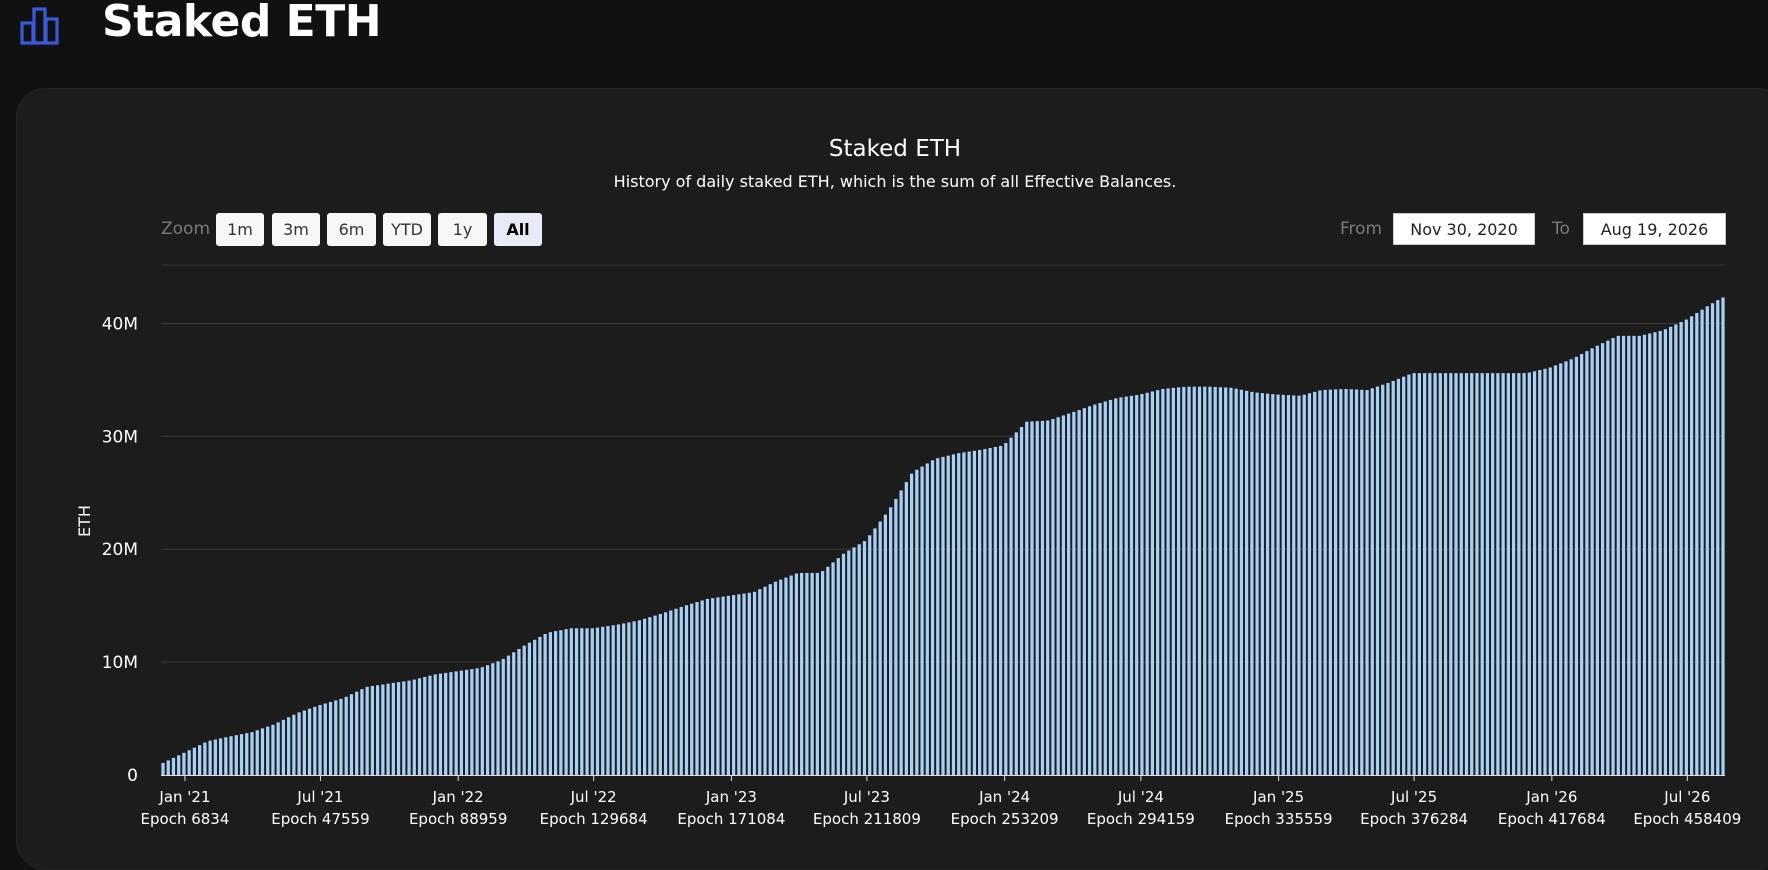  Describe the element at coordinates (1464, 229) in the screenshot. I see `from-date-input` at that location.